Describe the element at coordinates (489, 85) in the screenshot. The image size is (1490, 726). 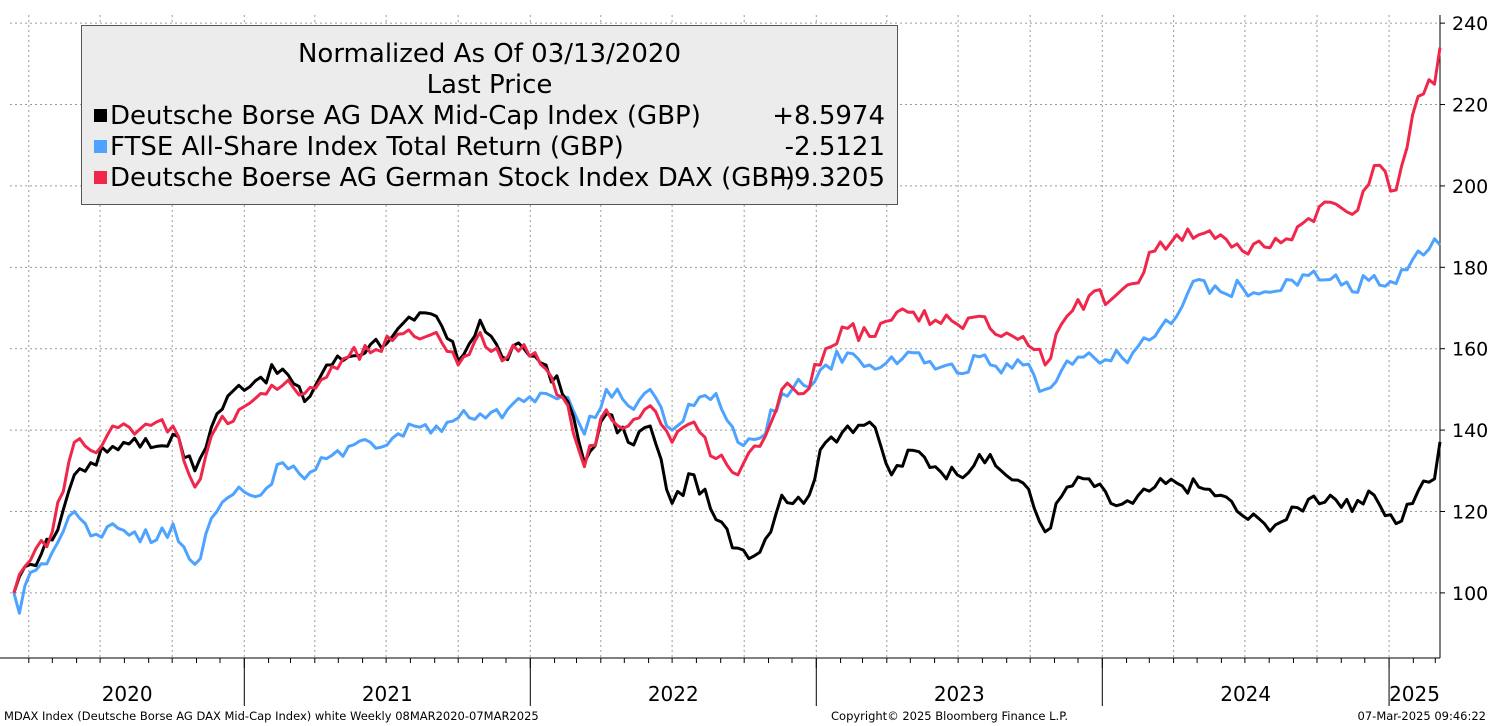
I see `legend-subtitle: Last Price` at that location.